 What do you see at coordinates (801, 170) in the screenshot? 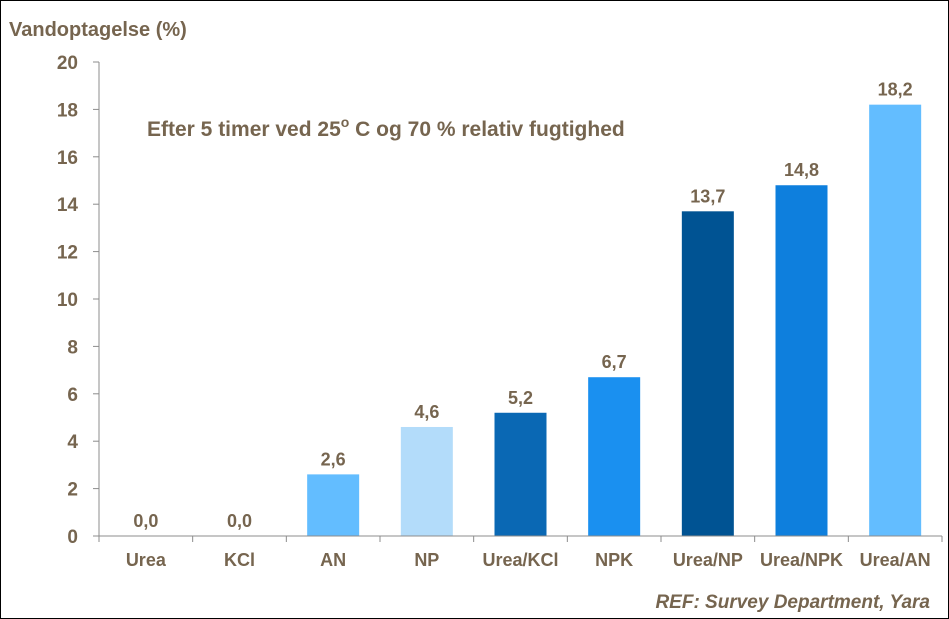
I see `data-label: 14,8` at bounding box center [801, 170].